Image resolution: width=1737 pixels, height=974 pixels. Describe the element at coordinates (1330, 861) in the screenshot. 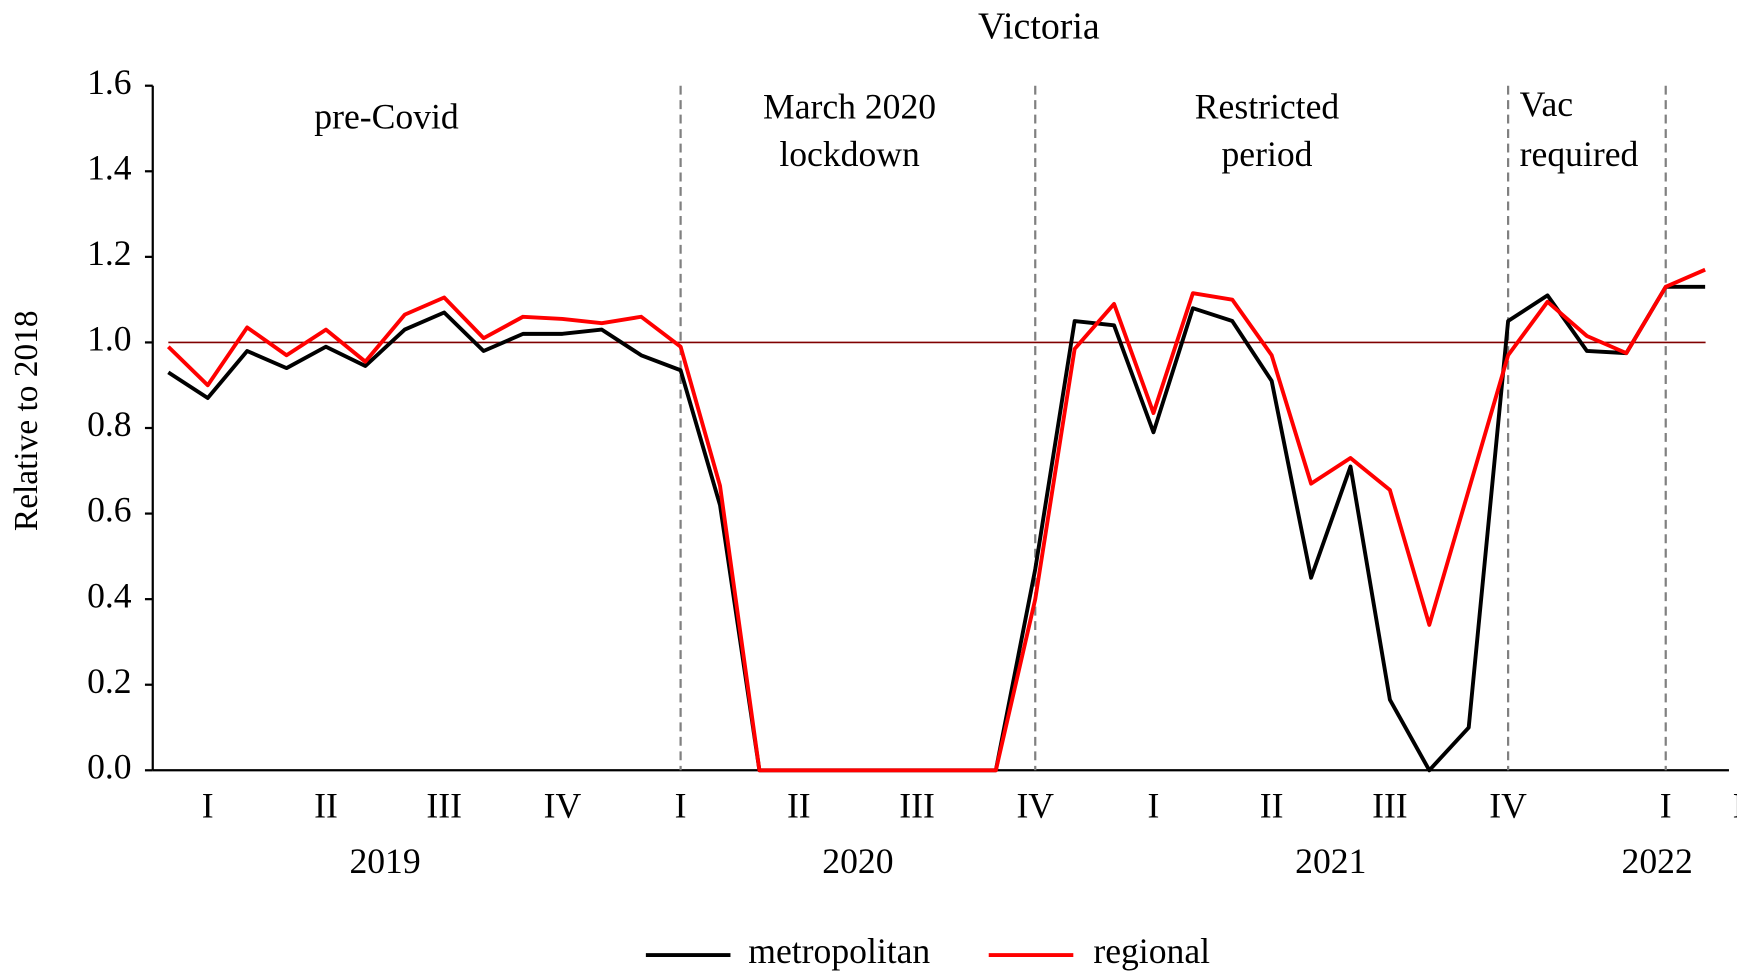

I see `year-label: 2021` at that location.